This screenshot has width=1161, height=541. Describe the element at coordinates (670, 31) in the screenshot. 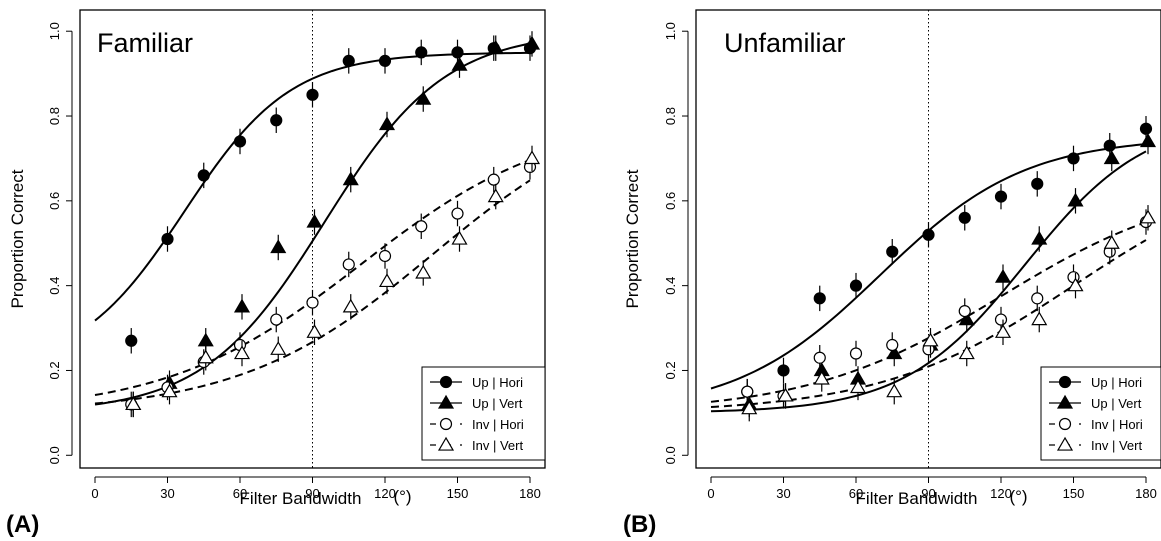

I see `y-tick-label: 1.0` at that location.